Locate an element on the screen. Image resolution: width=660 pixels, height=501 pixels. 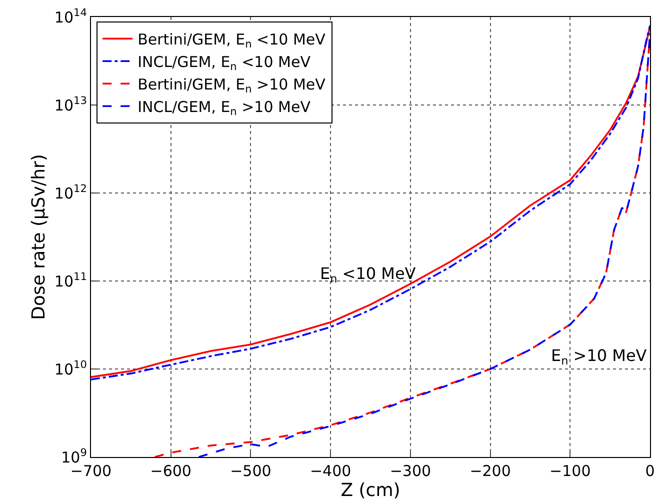
y-tick-label: 10$^{10}$ is located at coordinates (70, 368).